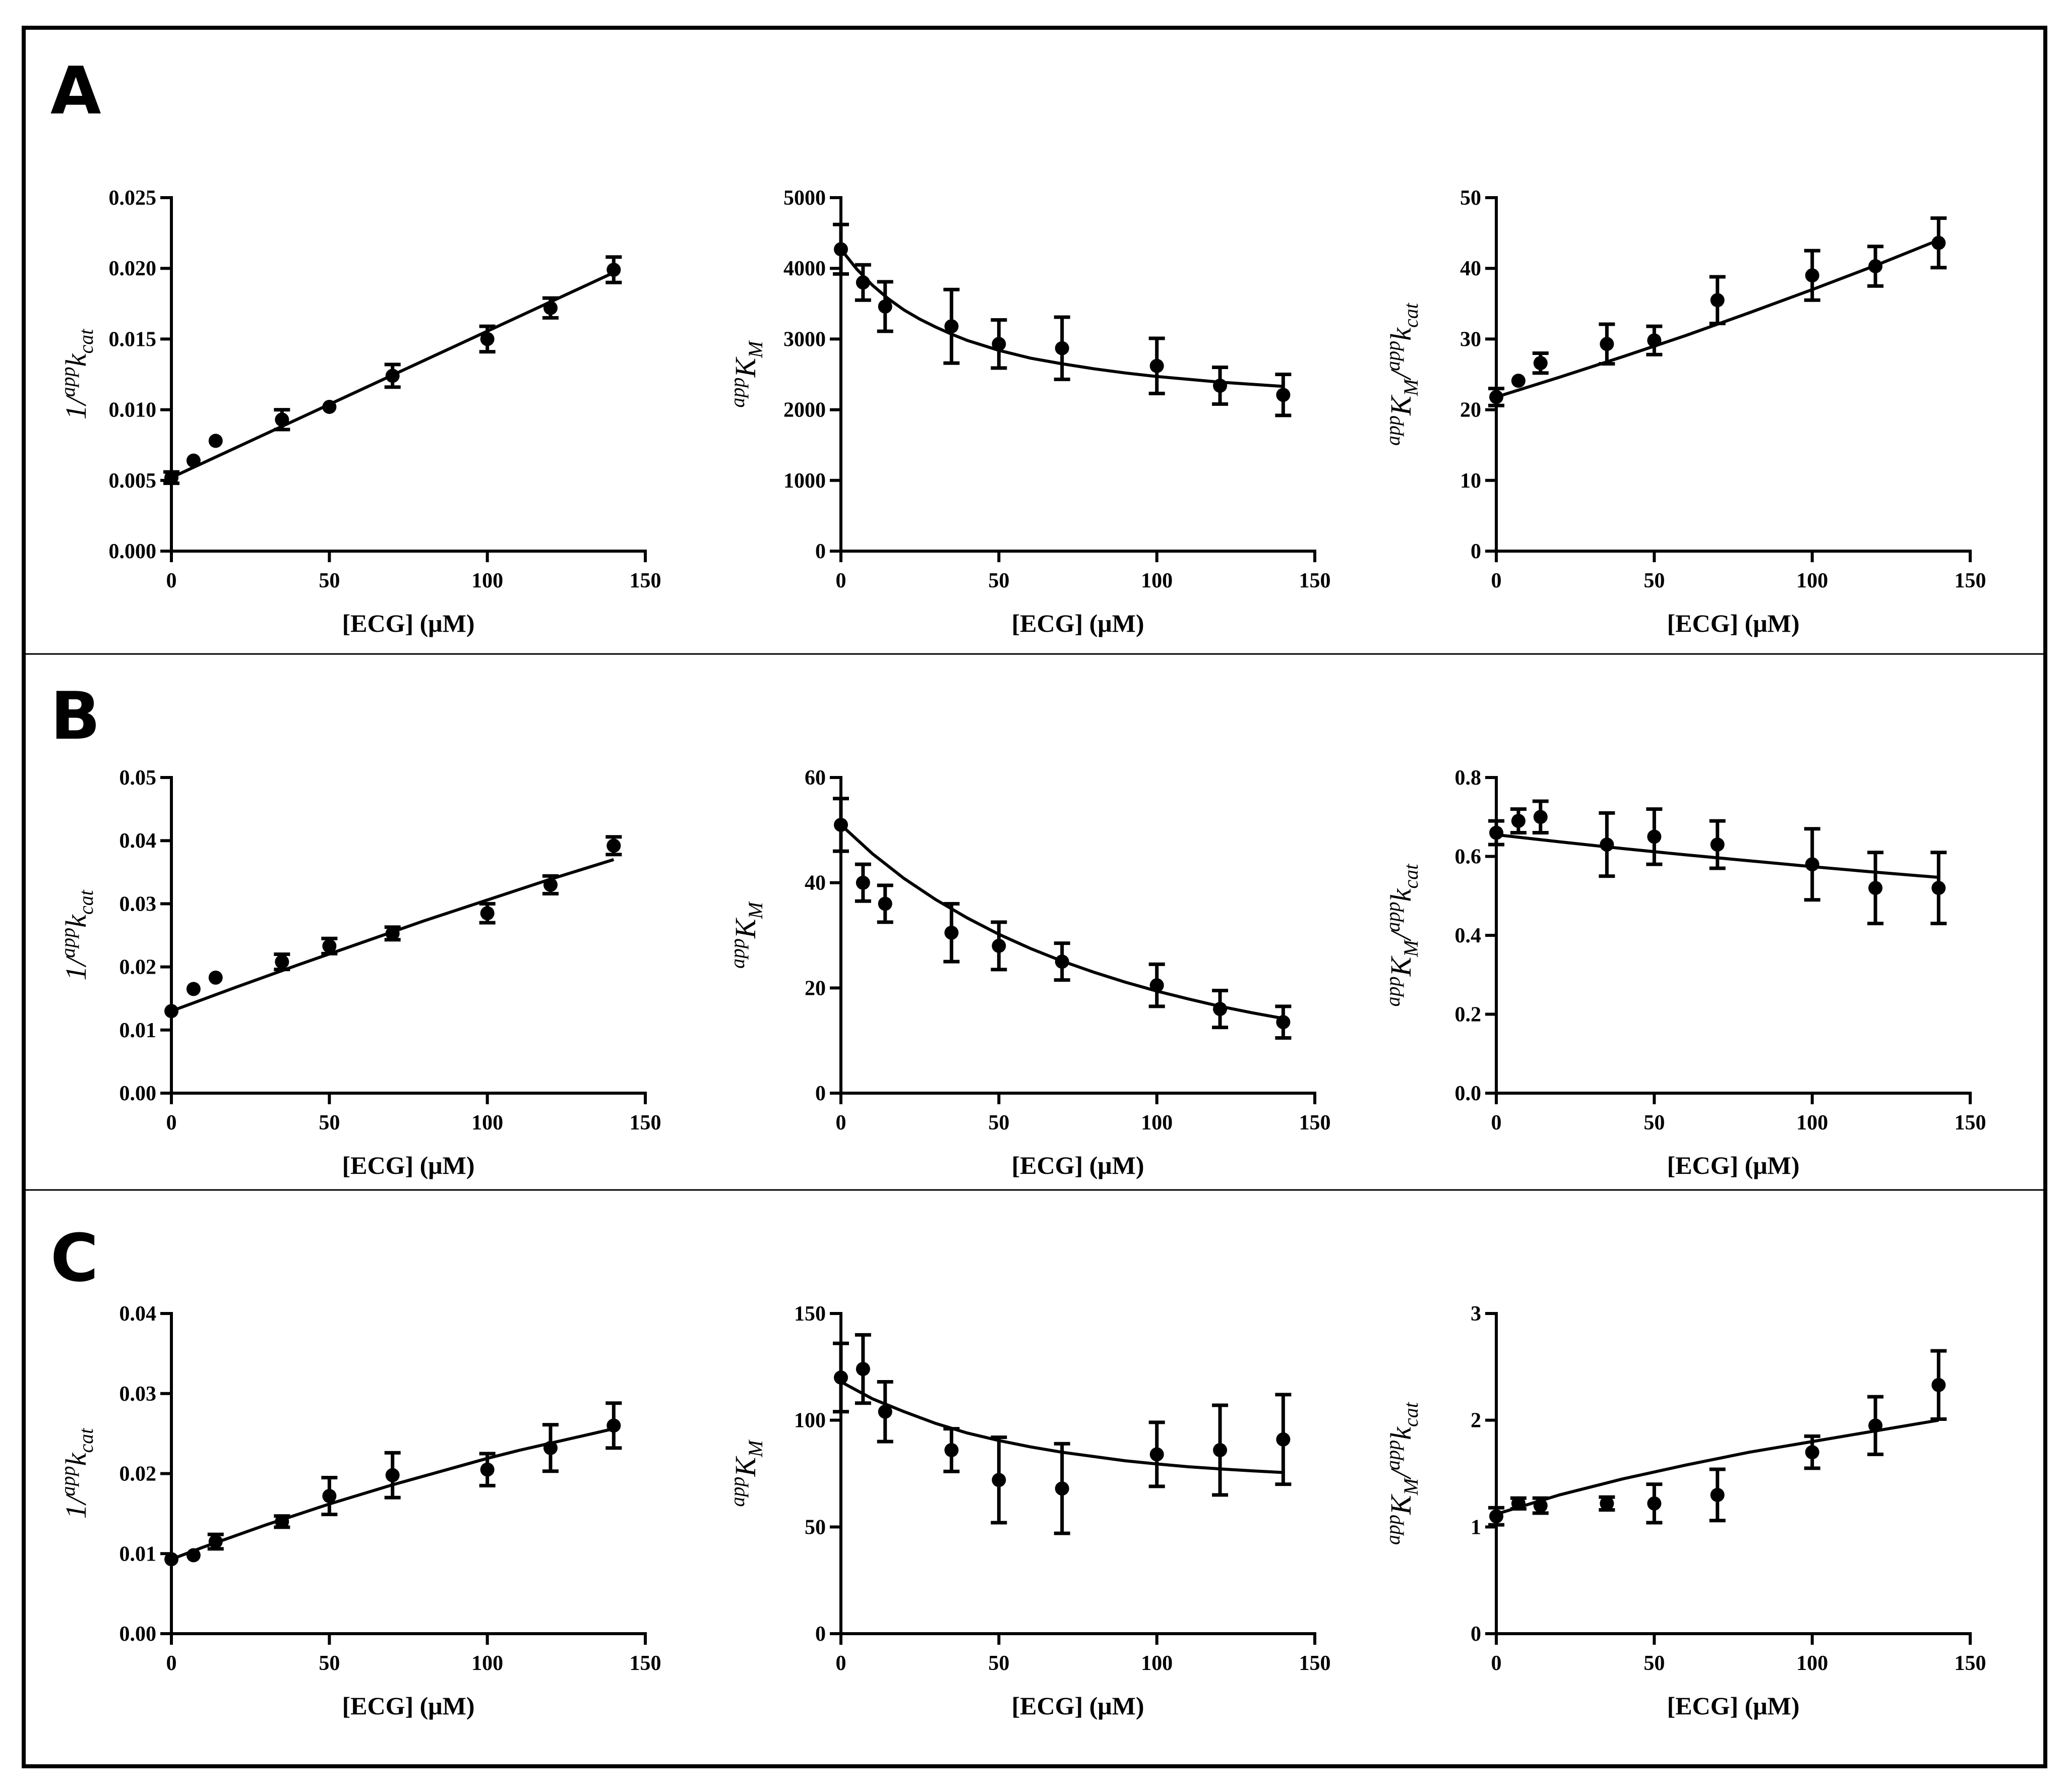  Describe the element at coordinates (1411, 948) in the screenshot. I see `chart-b3-y-label-sub: M` at that location.